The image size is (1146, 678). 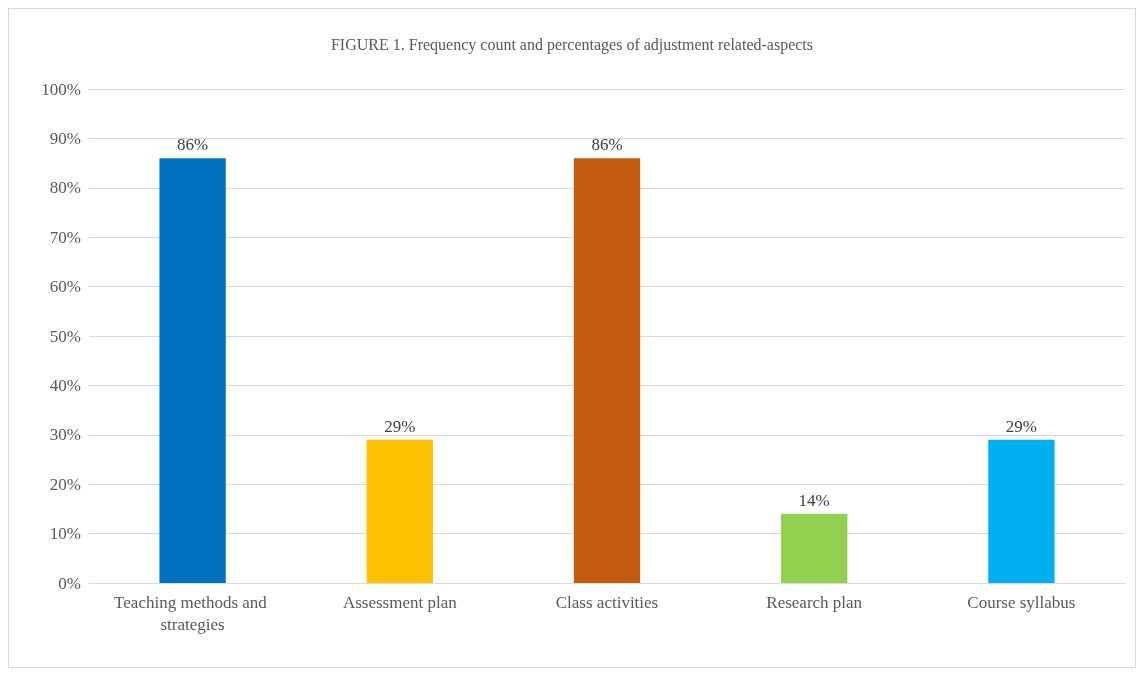 What do you see at coordinates (65, 287) in the screenshot?
I see `y-tick-label: 60%` at bounding box center [65, 287].